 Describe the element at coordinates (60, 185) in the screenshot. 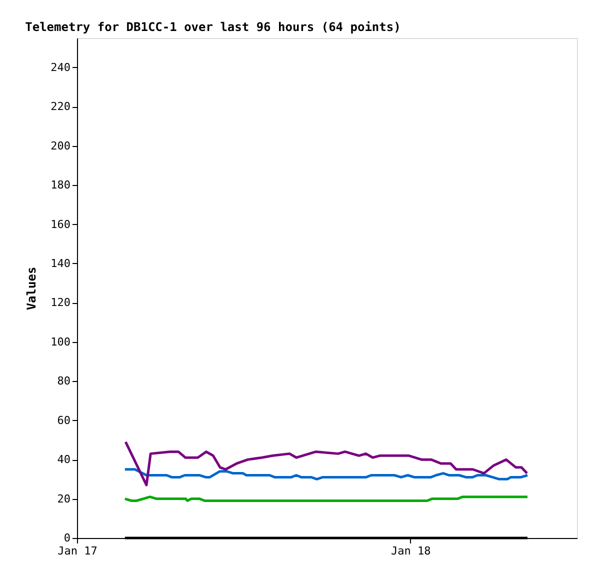

I see `y-tick-label: 180` at that location.